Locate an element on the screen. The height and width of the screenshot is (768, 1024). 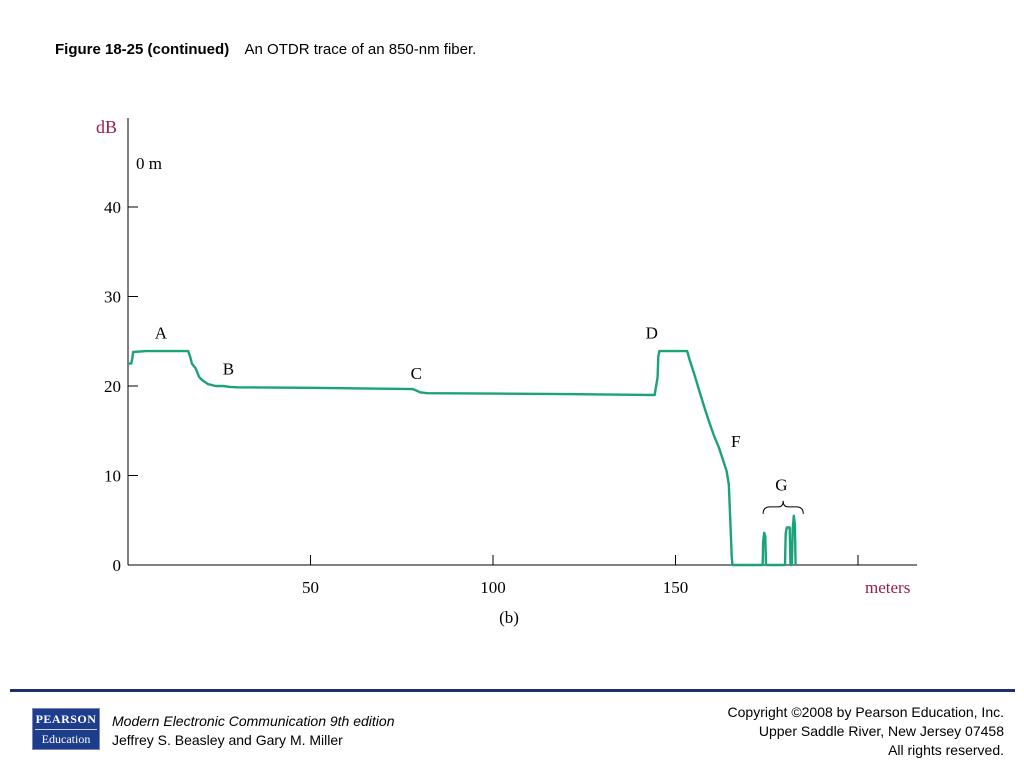
y-tick-label: 0 is located at coordinates (117, 565).